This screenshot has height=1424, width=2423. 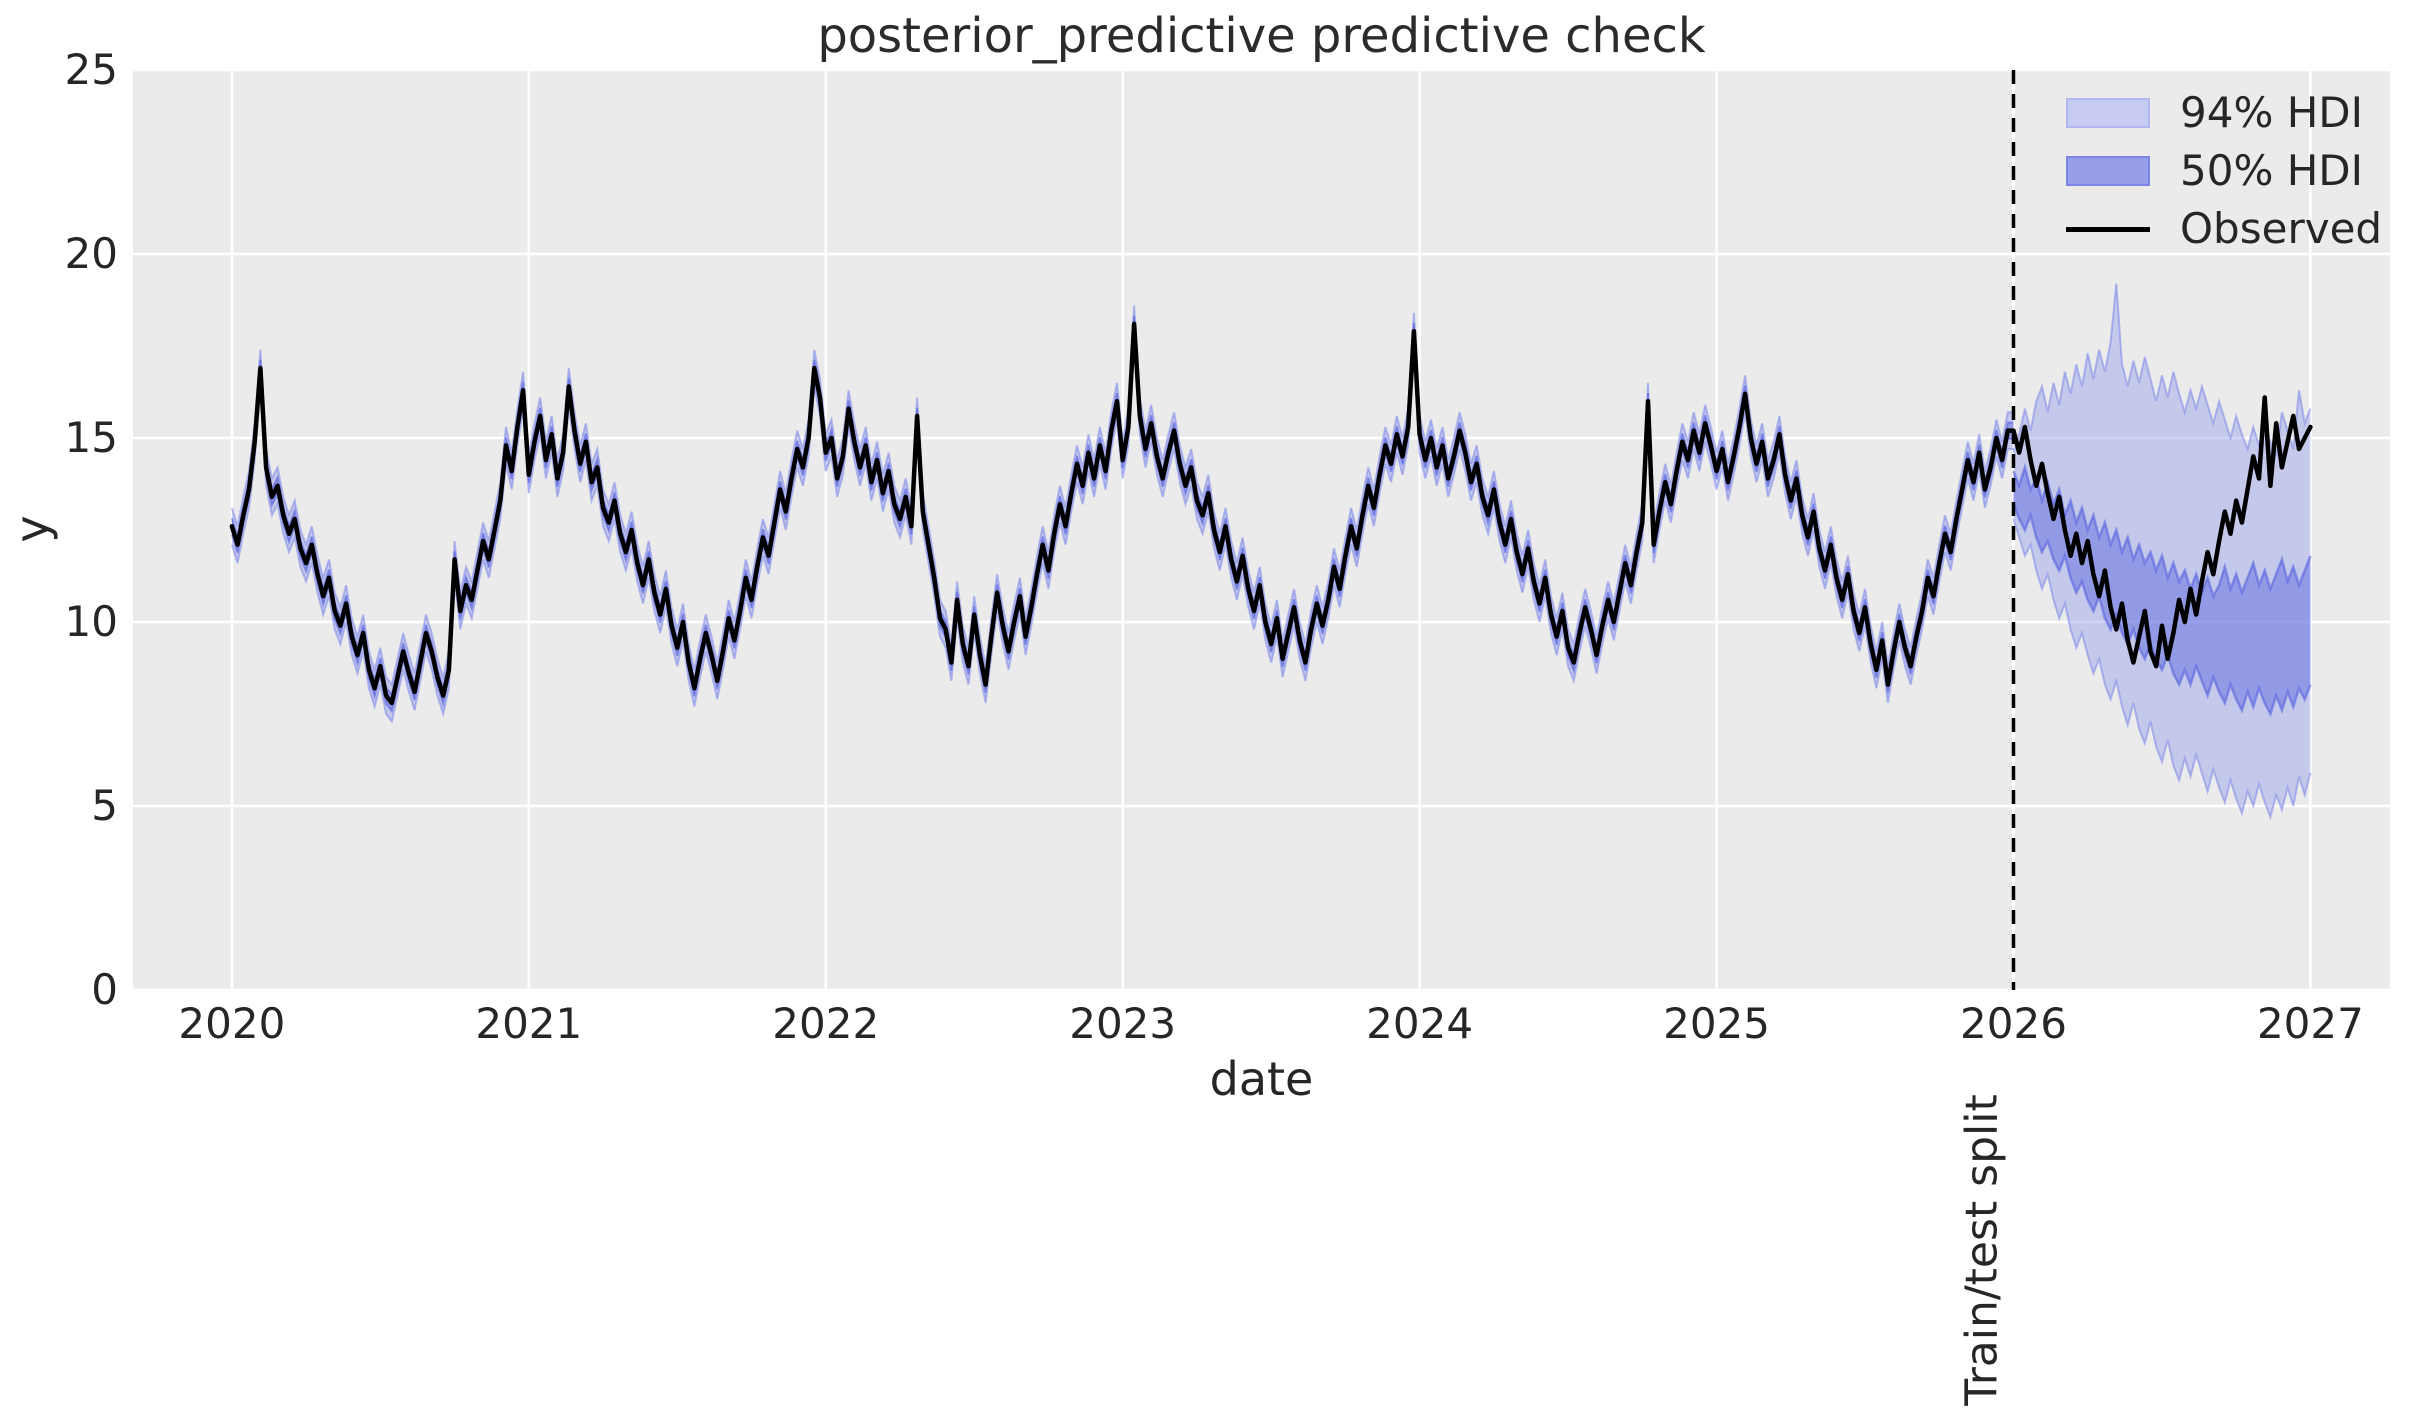 I want to click on hdi-94-band-forecast-edge, so click(x=2162, y=669).